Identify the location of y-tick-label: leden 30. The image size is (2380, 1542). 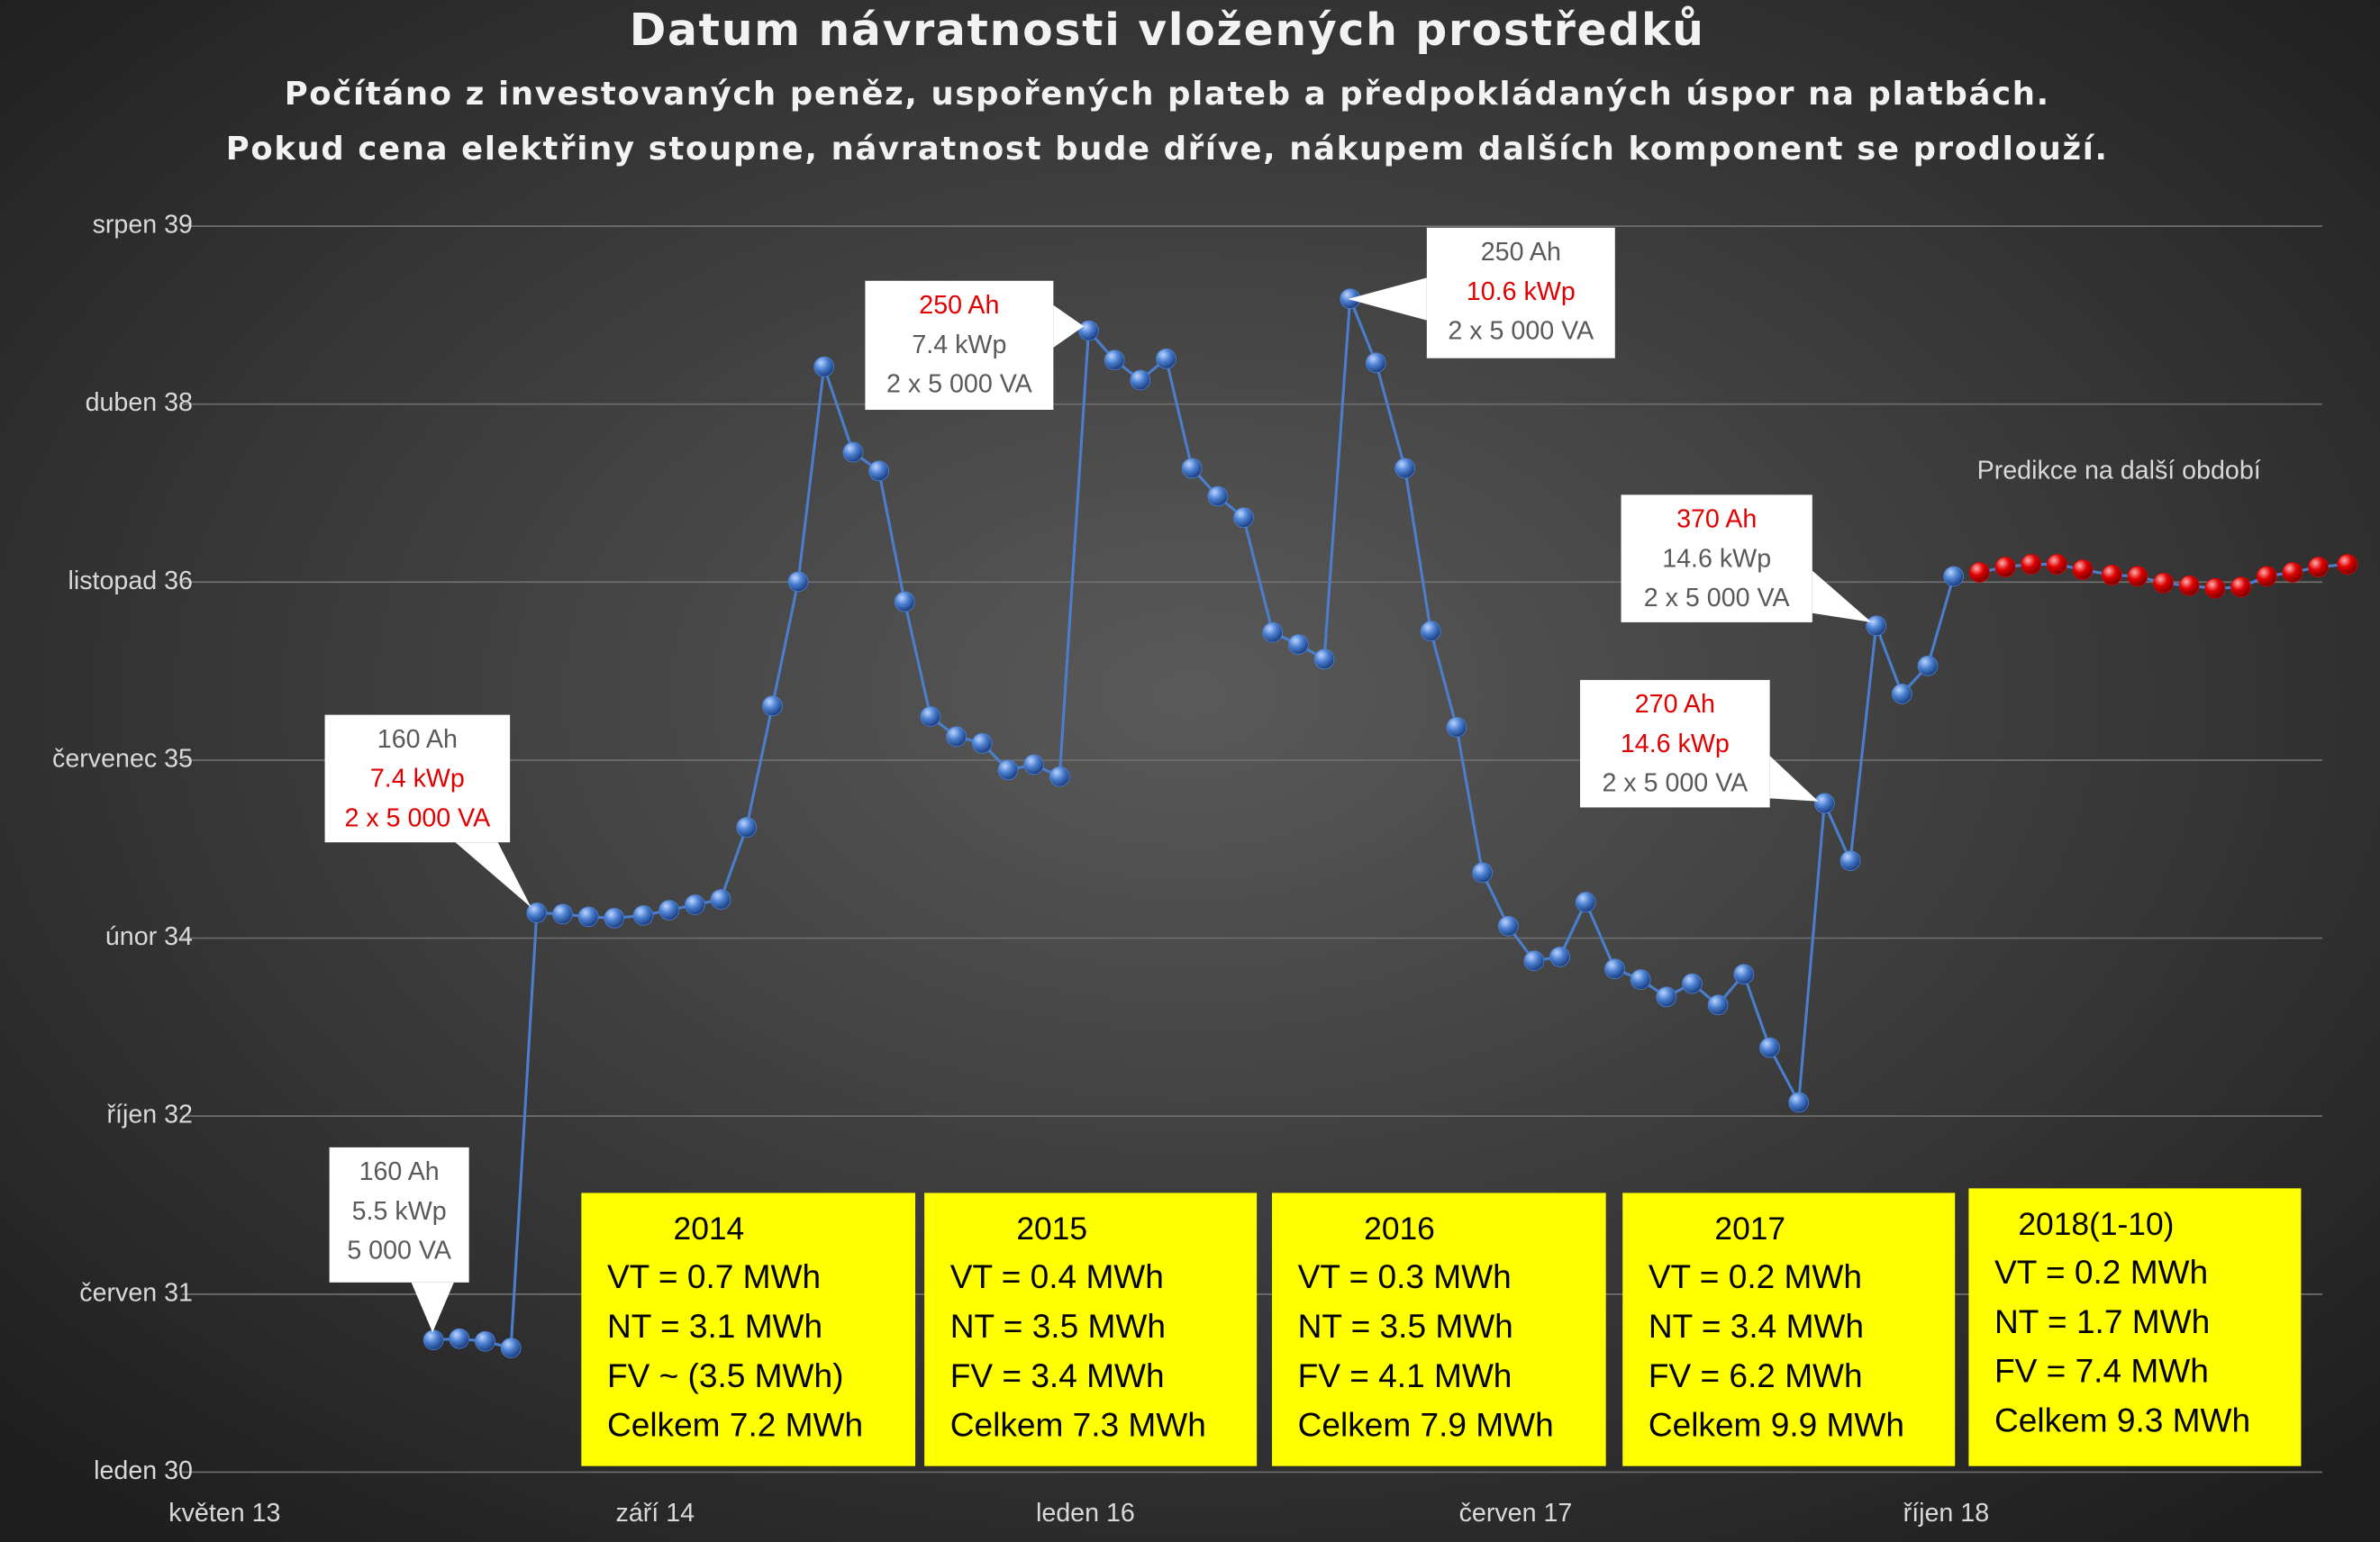
(144, 1471).